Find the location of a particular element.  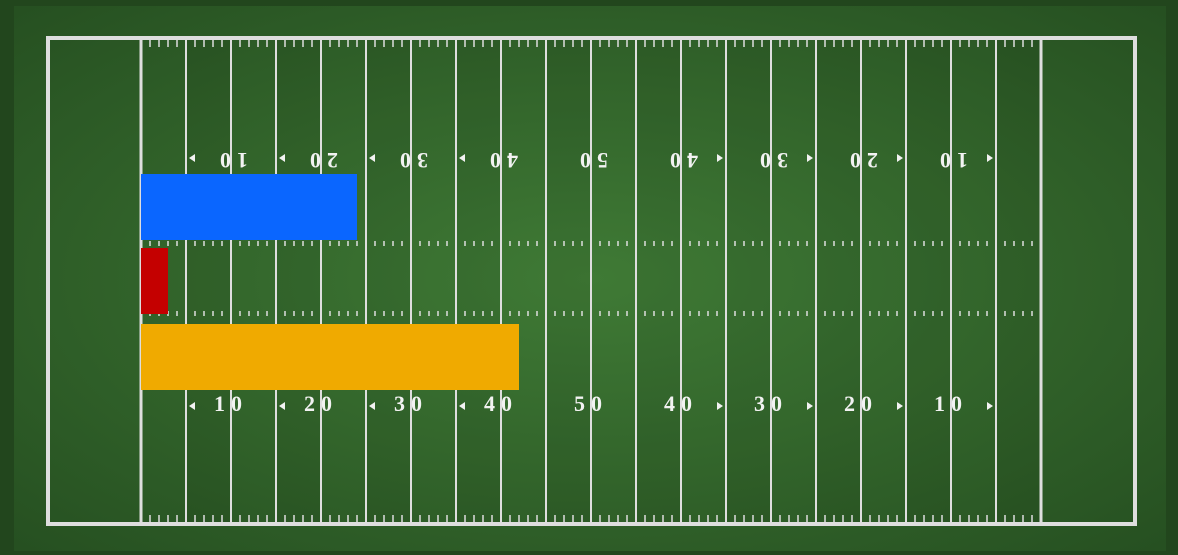

x-tick-label-top: 50 is located at coordinates (591, 160).